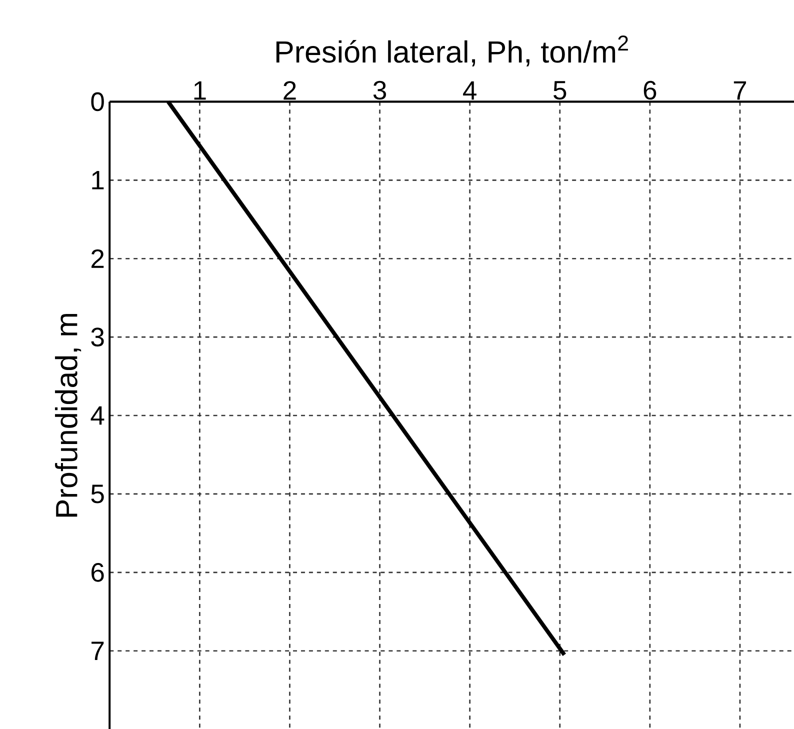 The height and width of the screenshot is (729, 794). What do you see at coordinates (469, 90) in the screenshot?
I see `x-tick-label: 4` at bounding box center [469, 90].